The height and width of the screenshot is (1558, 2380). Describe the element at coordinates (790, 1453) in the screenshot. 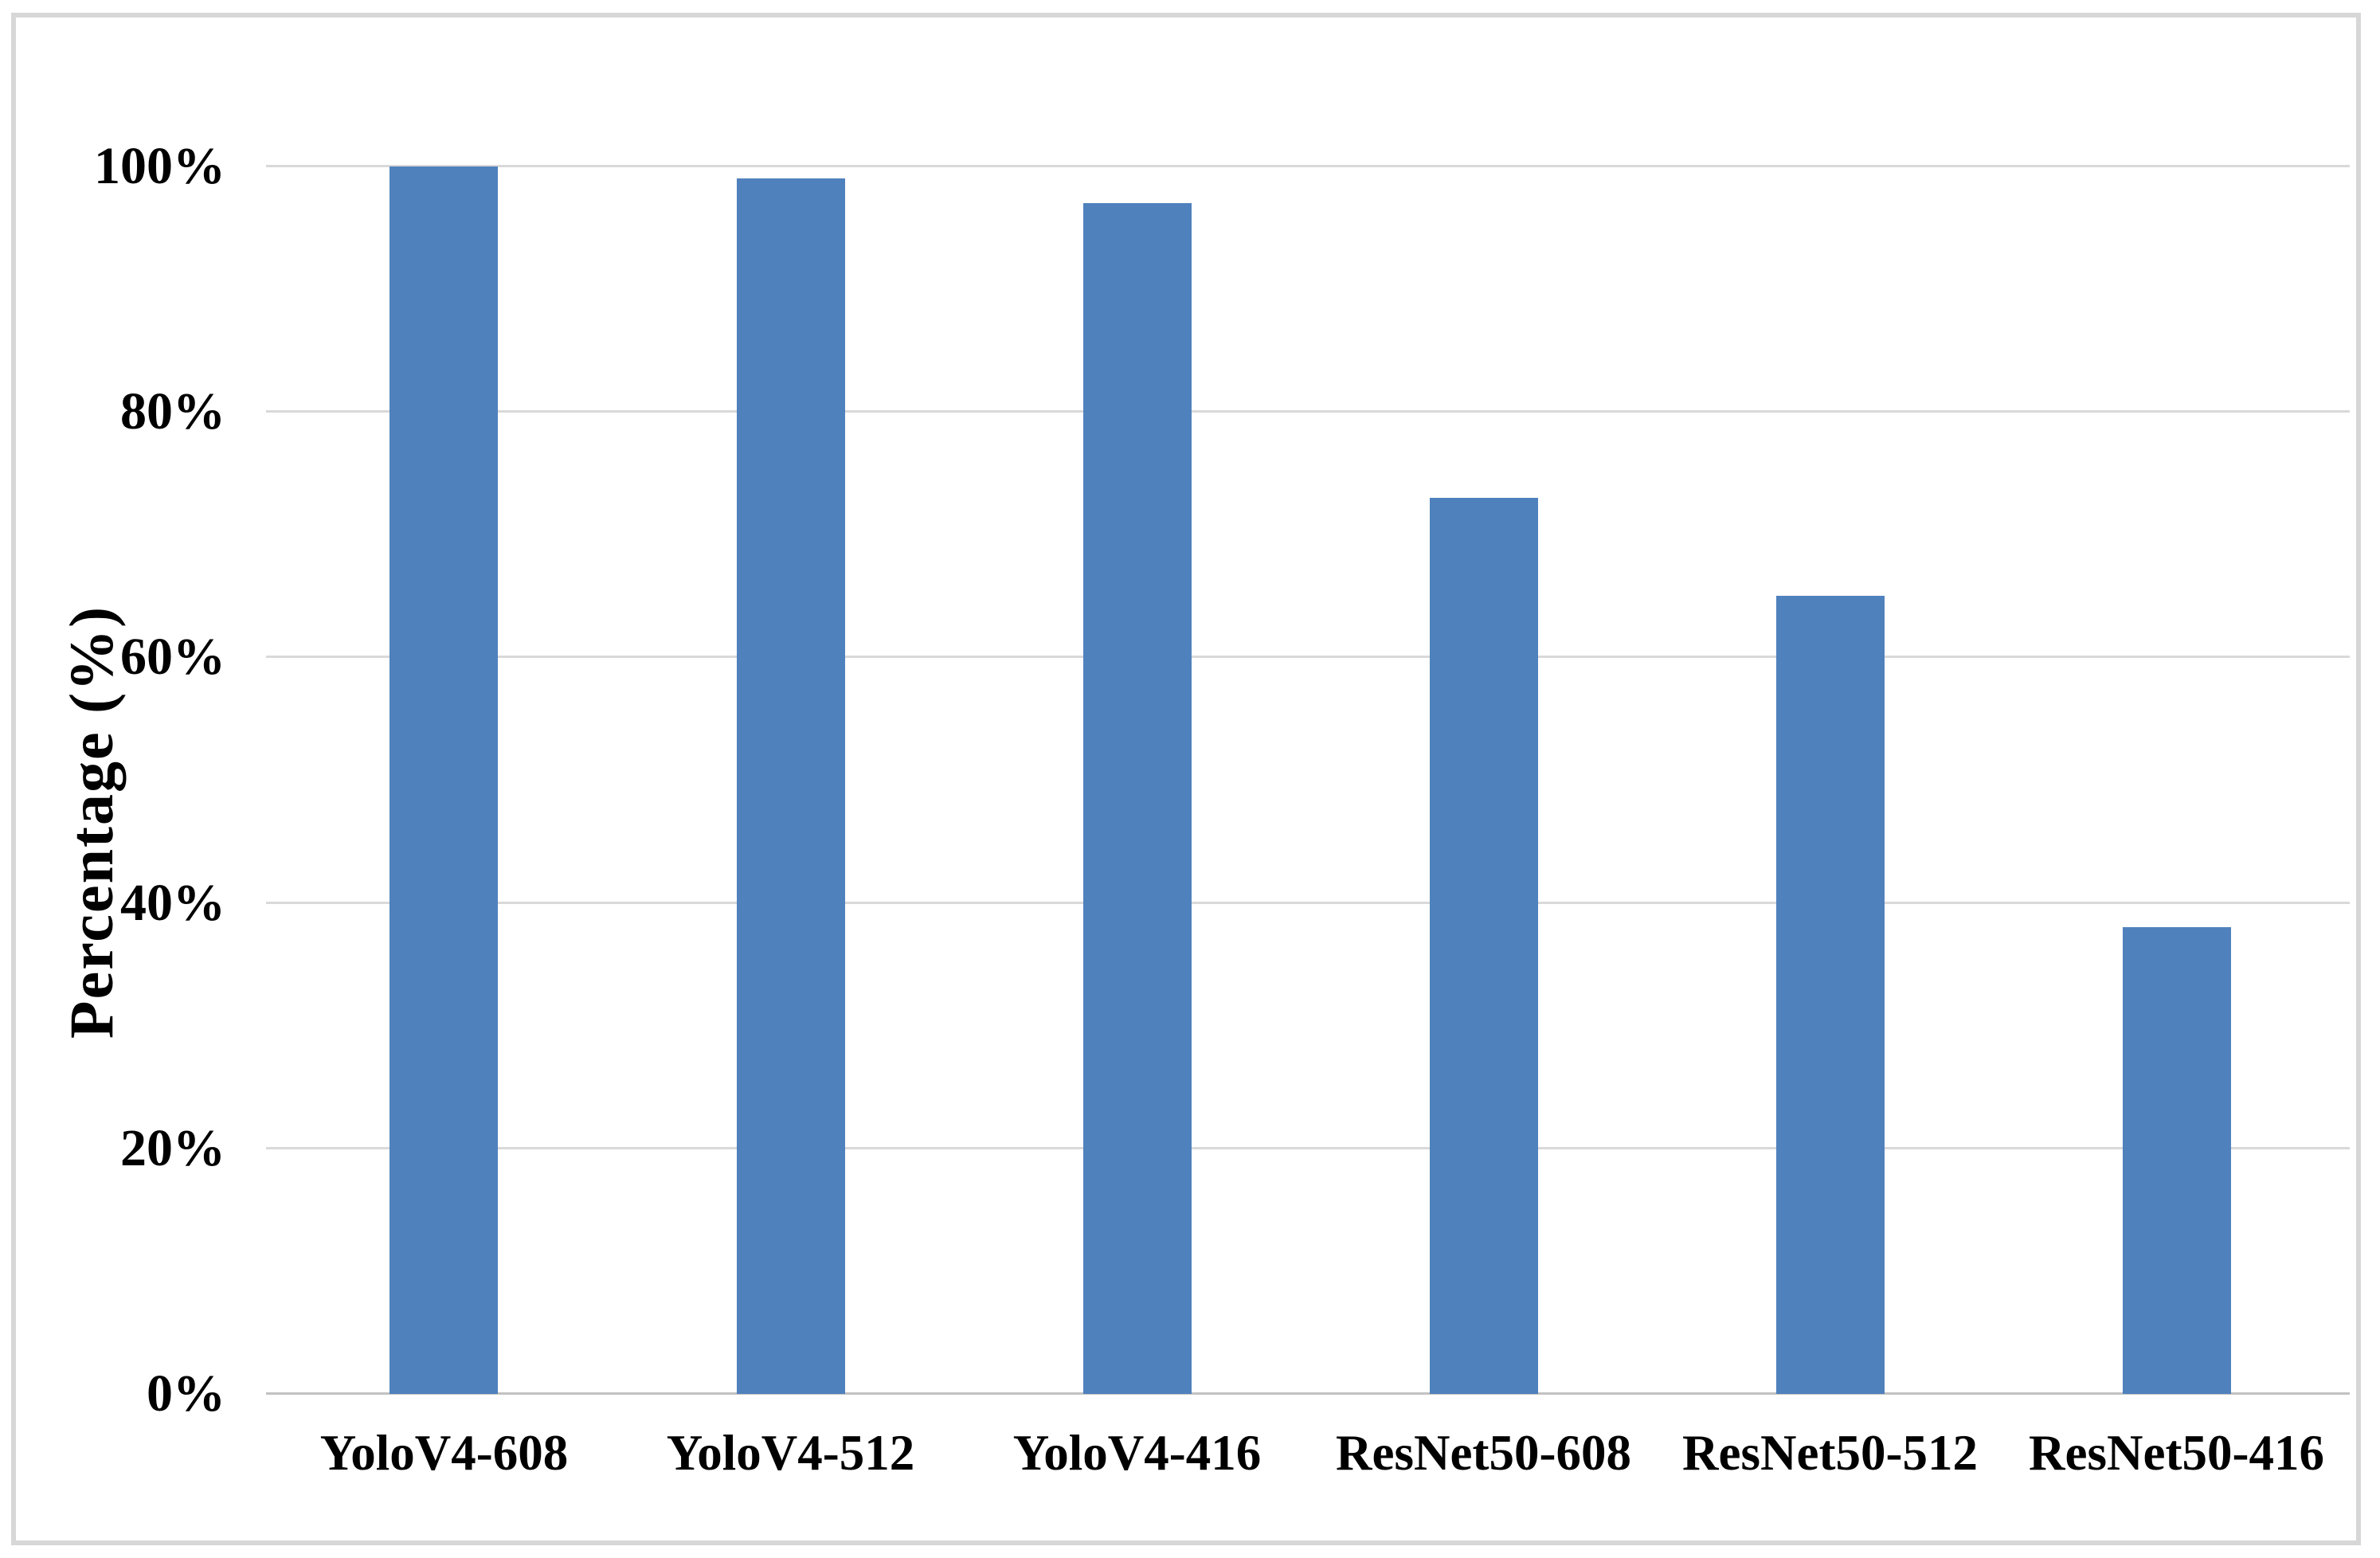

I see `x-tick-label-YoloV4-512: YoloV4-512` at that location.